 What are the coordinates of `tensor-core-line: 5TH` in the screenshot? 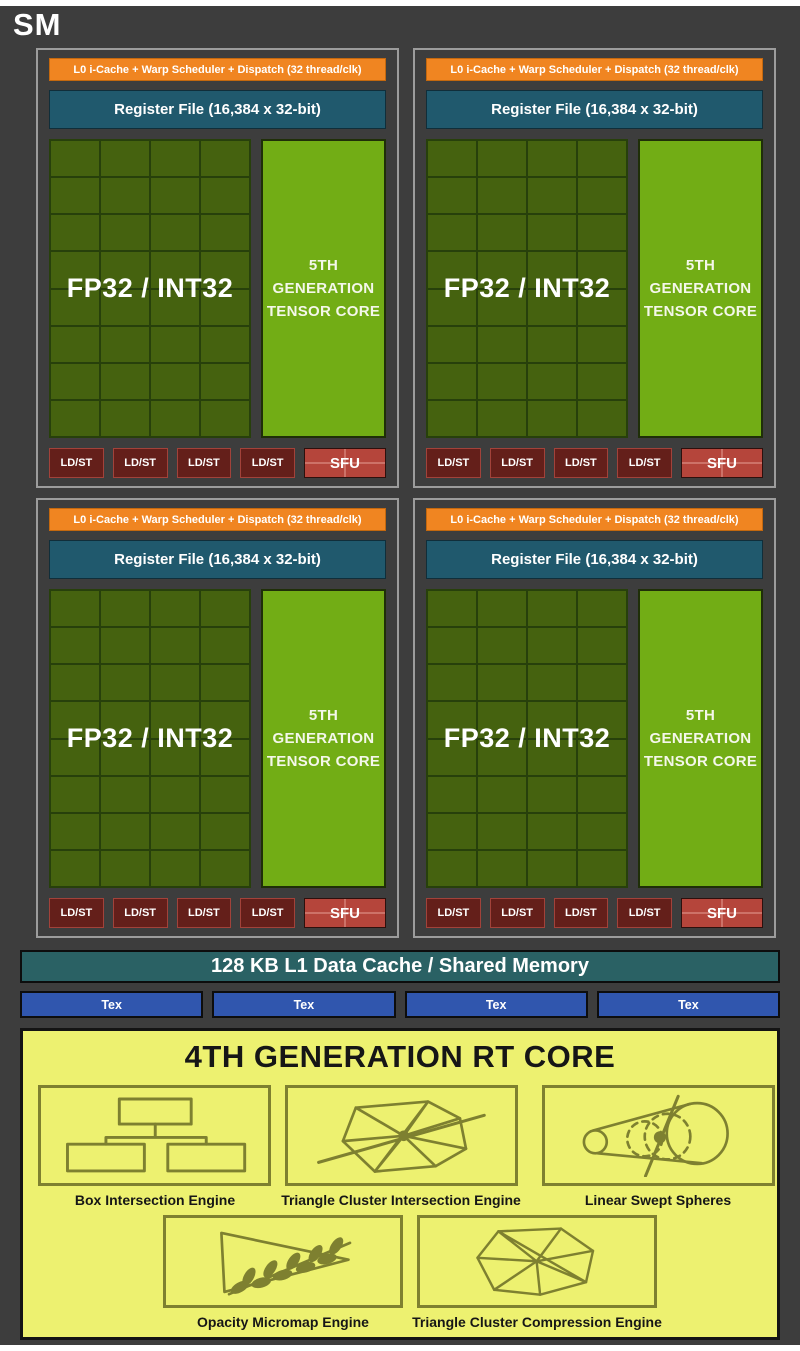 It's located at (700, 715).